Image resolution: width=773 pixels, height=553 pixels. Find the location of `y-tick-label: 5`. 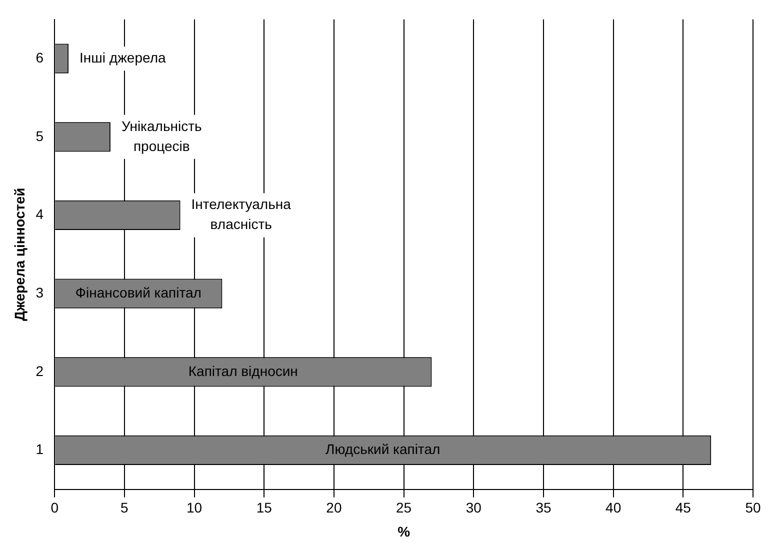

y-tick-label: 5 is located at coordinates (40, 136).